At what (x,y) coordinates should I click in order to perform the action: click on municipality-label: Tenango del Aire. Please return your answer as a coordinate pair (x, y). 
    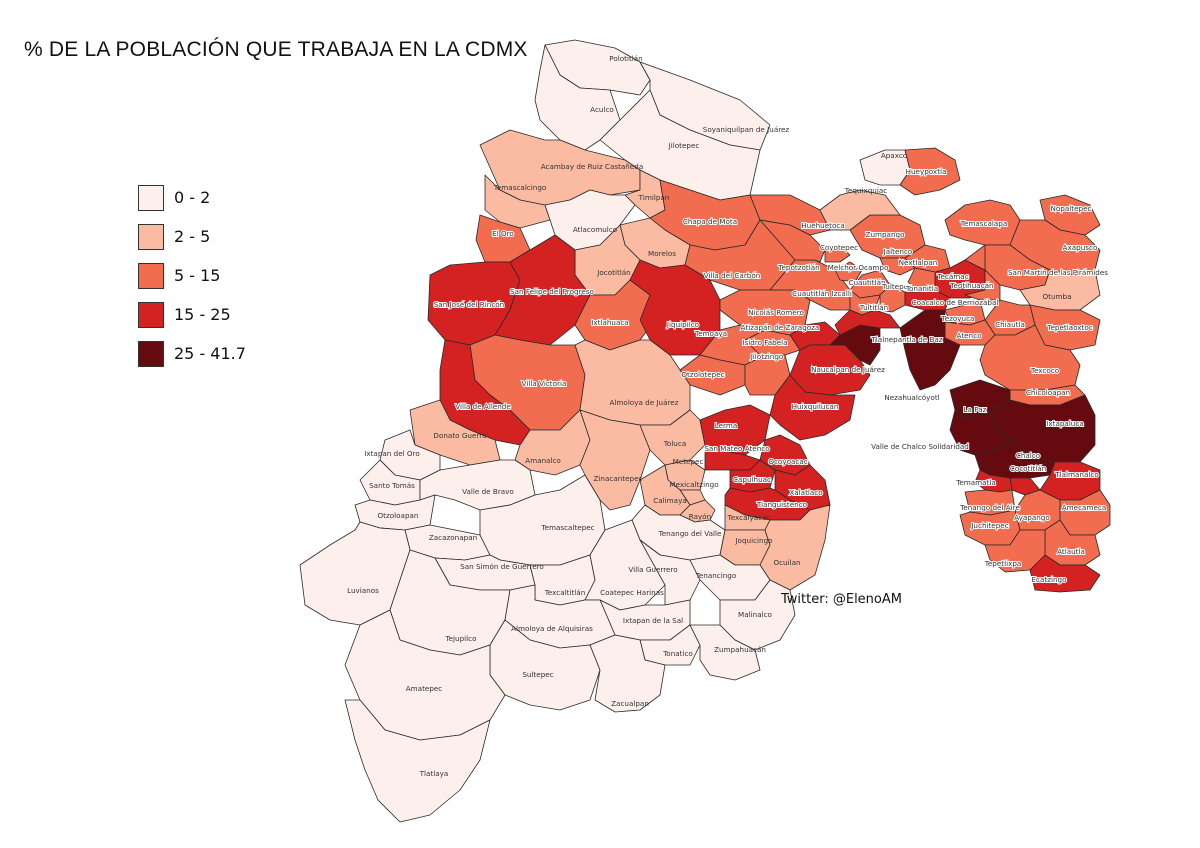
    Looking at the image, I should click on (989, 507).